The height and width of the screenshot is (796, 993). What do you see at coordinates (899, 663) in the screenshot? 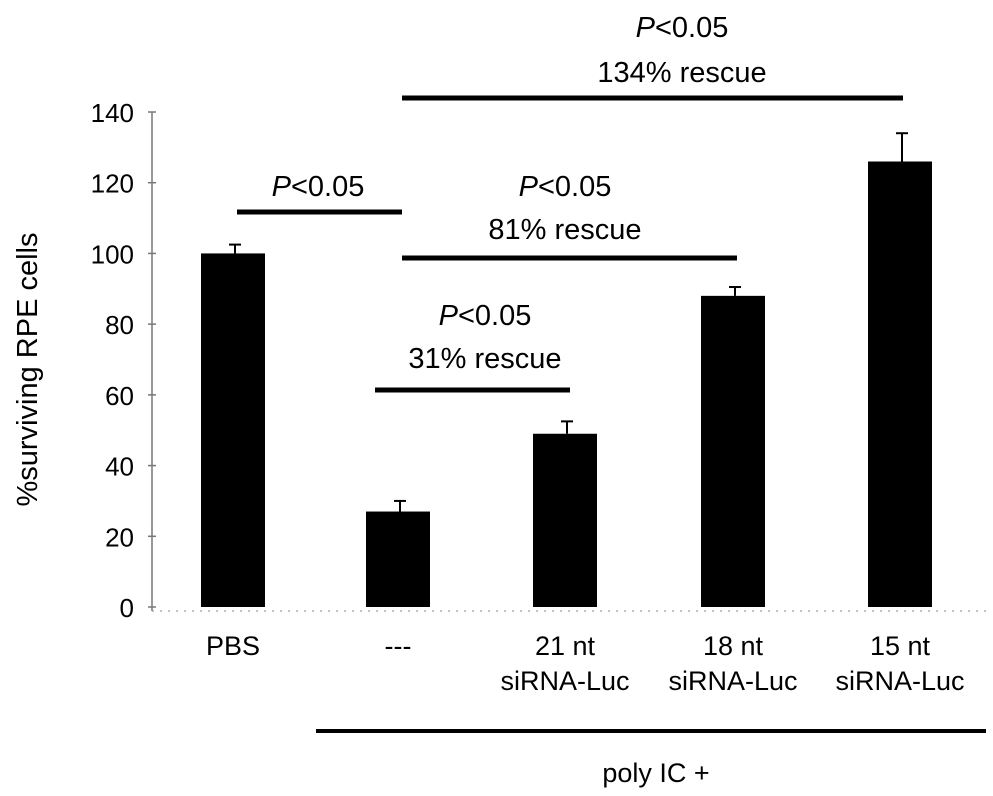
I see `x-tick-label: 15 nt siRNA-Luc` at bounding box center [899, 663].